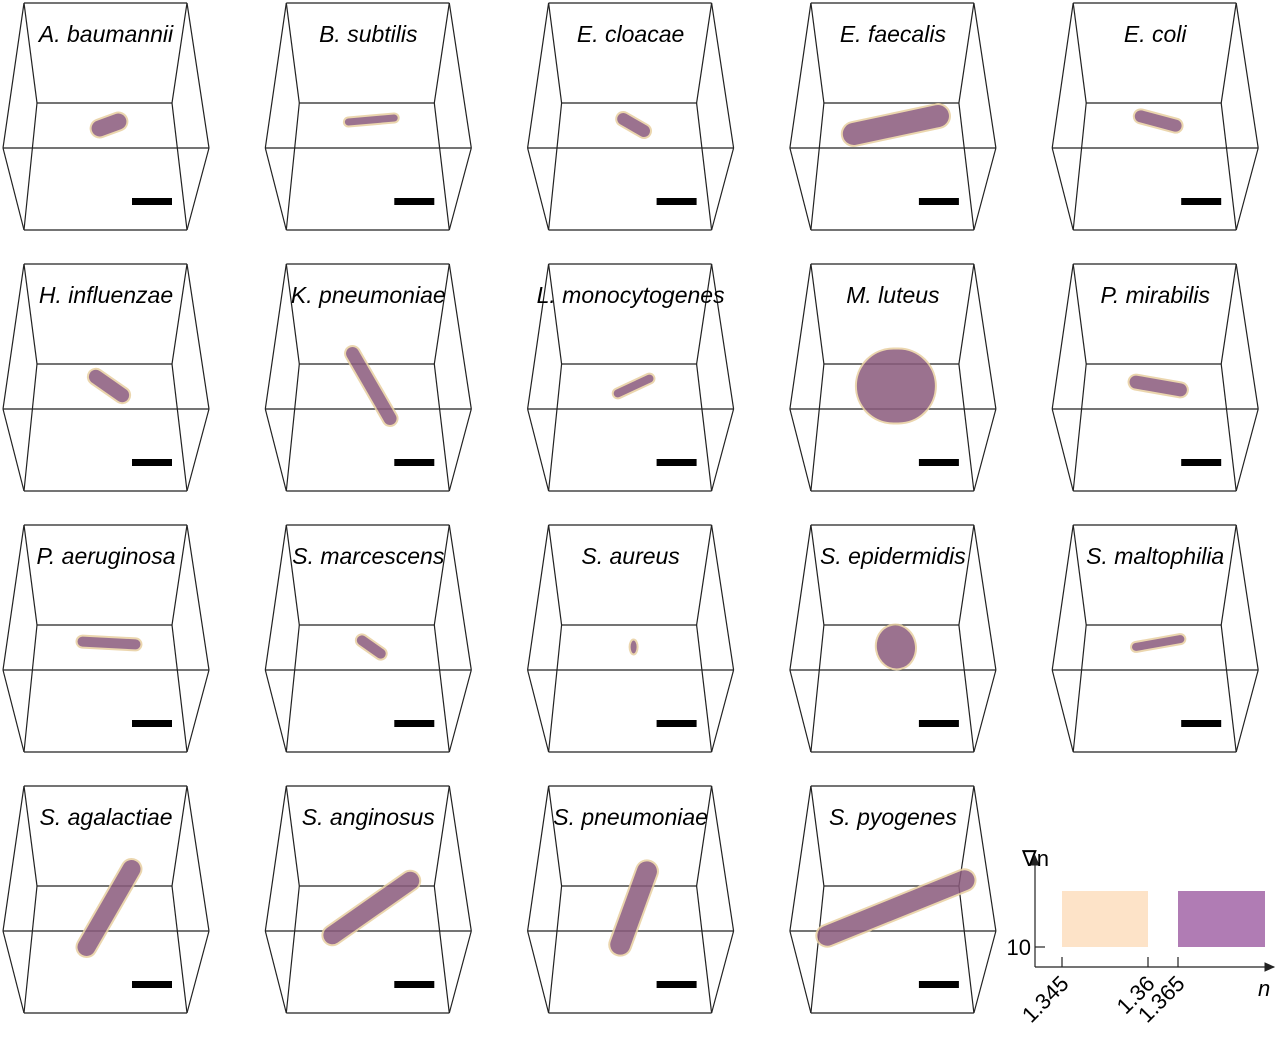 The height and width of the screenshot is (1039, 1280). Describe the element at coordinates (893, 556) in the screenshot. I see `panel-label: S. epidermidis` at that location.